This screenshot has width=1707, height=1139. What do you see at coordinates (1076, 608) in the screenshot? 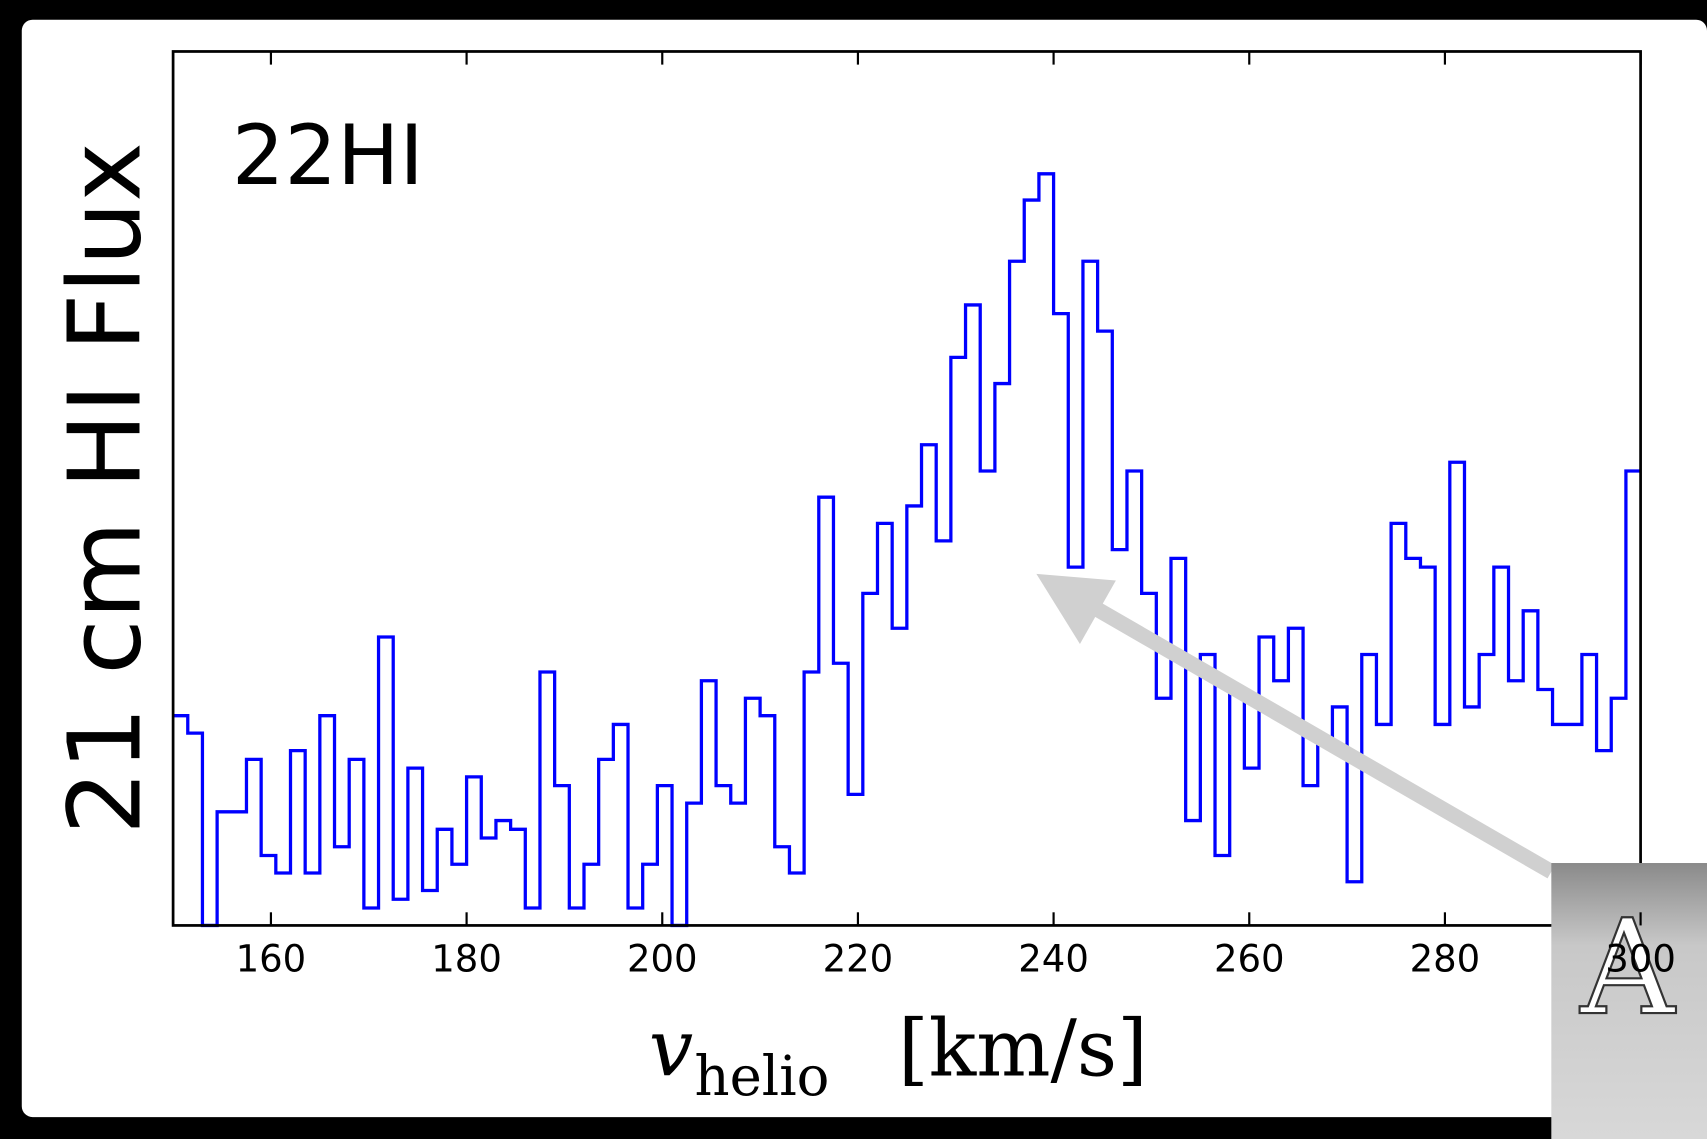
I see `arrow-head` at bounding box center [1076, 608].